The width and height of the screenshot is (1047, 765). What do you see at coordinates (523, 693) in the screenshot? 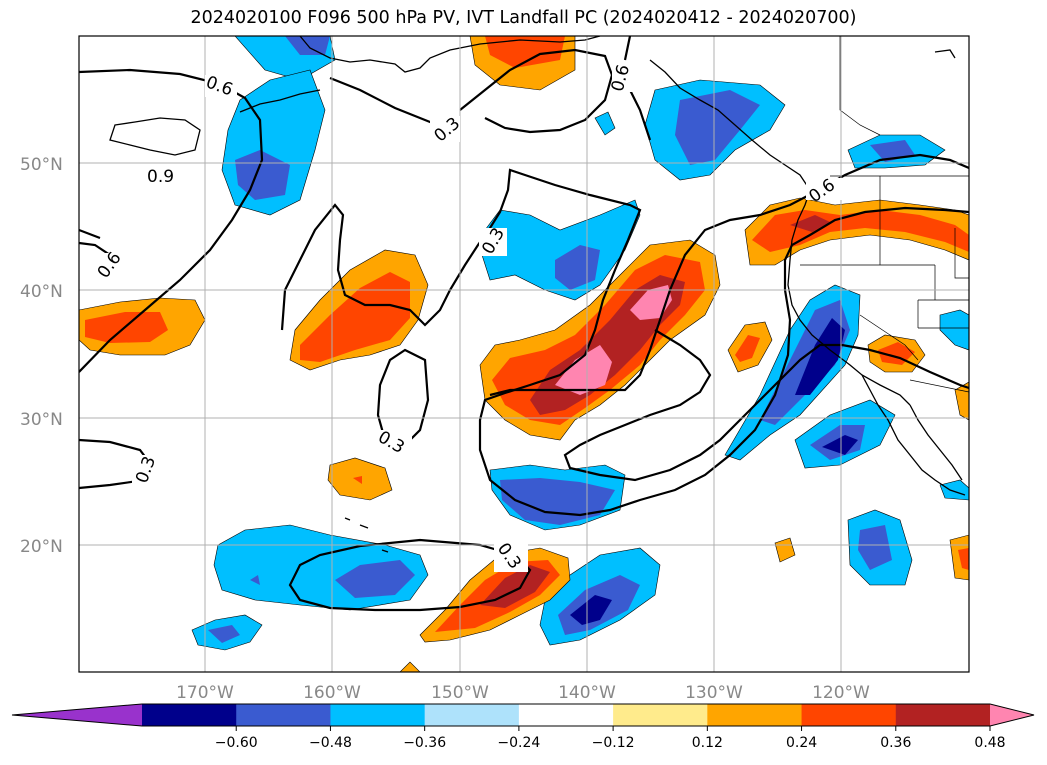
I see `longitude-labels: 170°W 160°W 150°W 140°W 130°W 120°W` at bounding box center [523, 693].